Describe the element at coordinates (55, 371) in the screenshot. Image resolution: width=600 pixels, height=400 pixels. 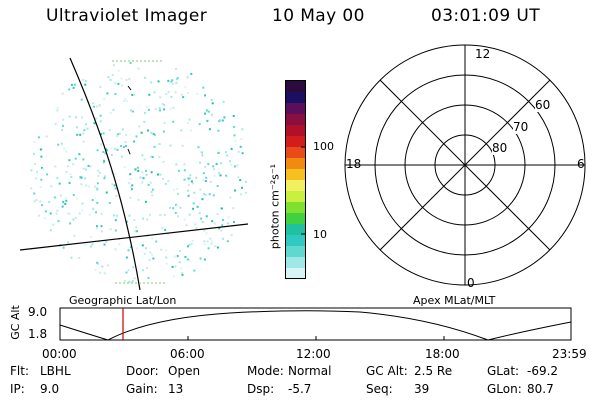
I see `filter-value: LBHL` at that location.